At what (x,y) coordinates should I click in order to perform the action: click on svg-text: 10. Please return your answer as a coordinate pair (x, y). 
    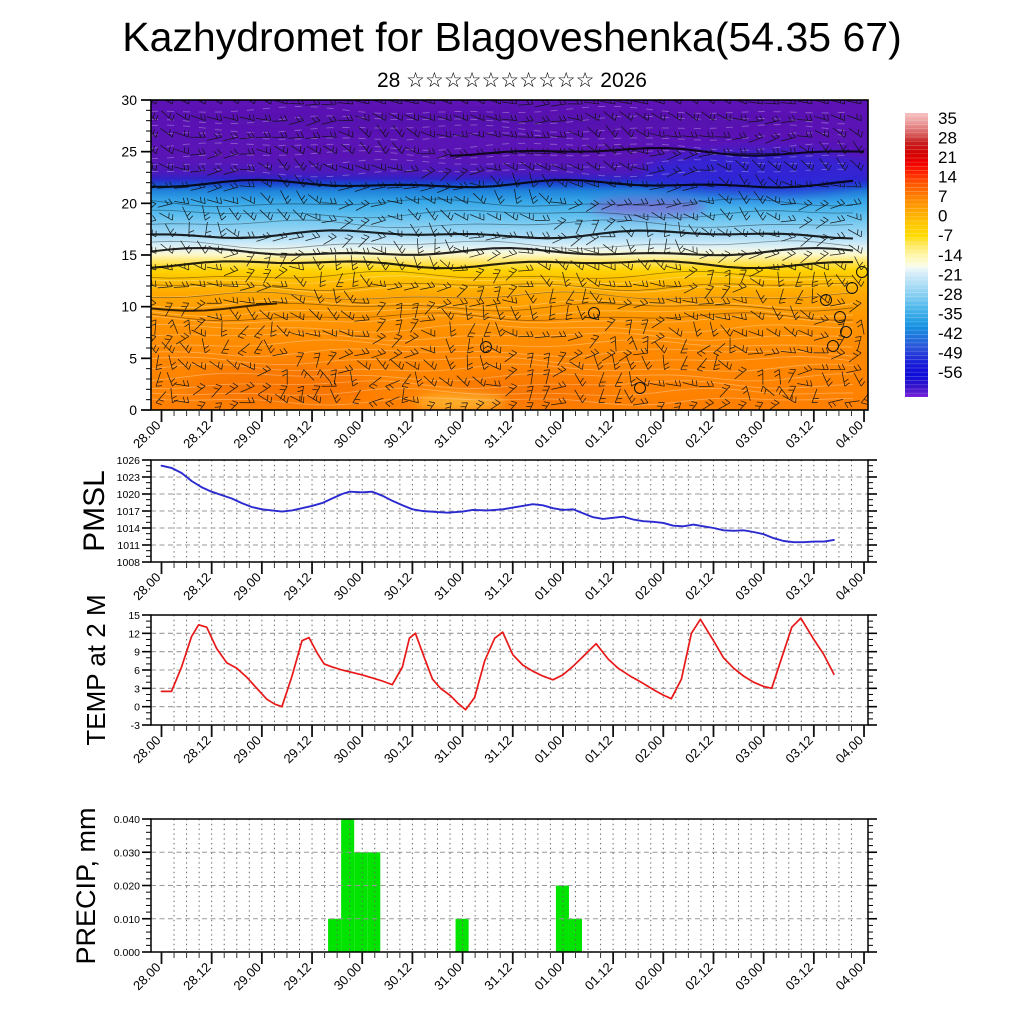
    Looking at the image, I should click on (129, 307).